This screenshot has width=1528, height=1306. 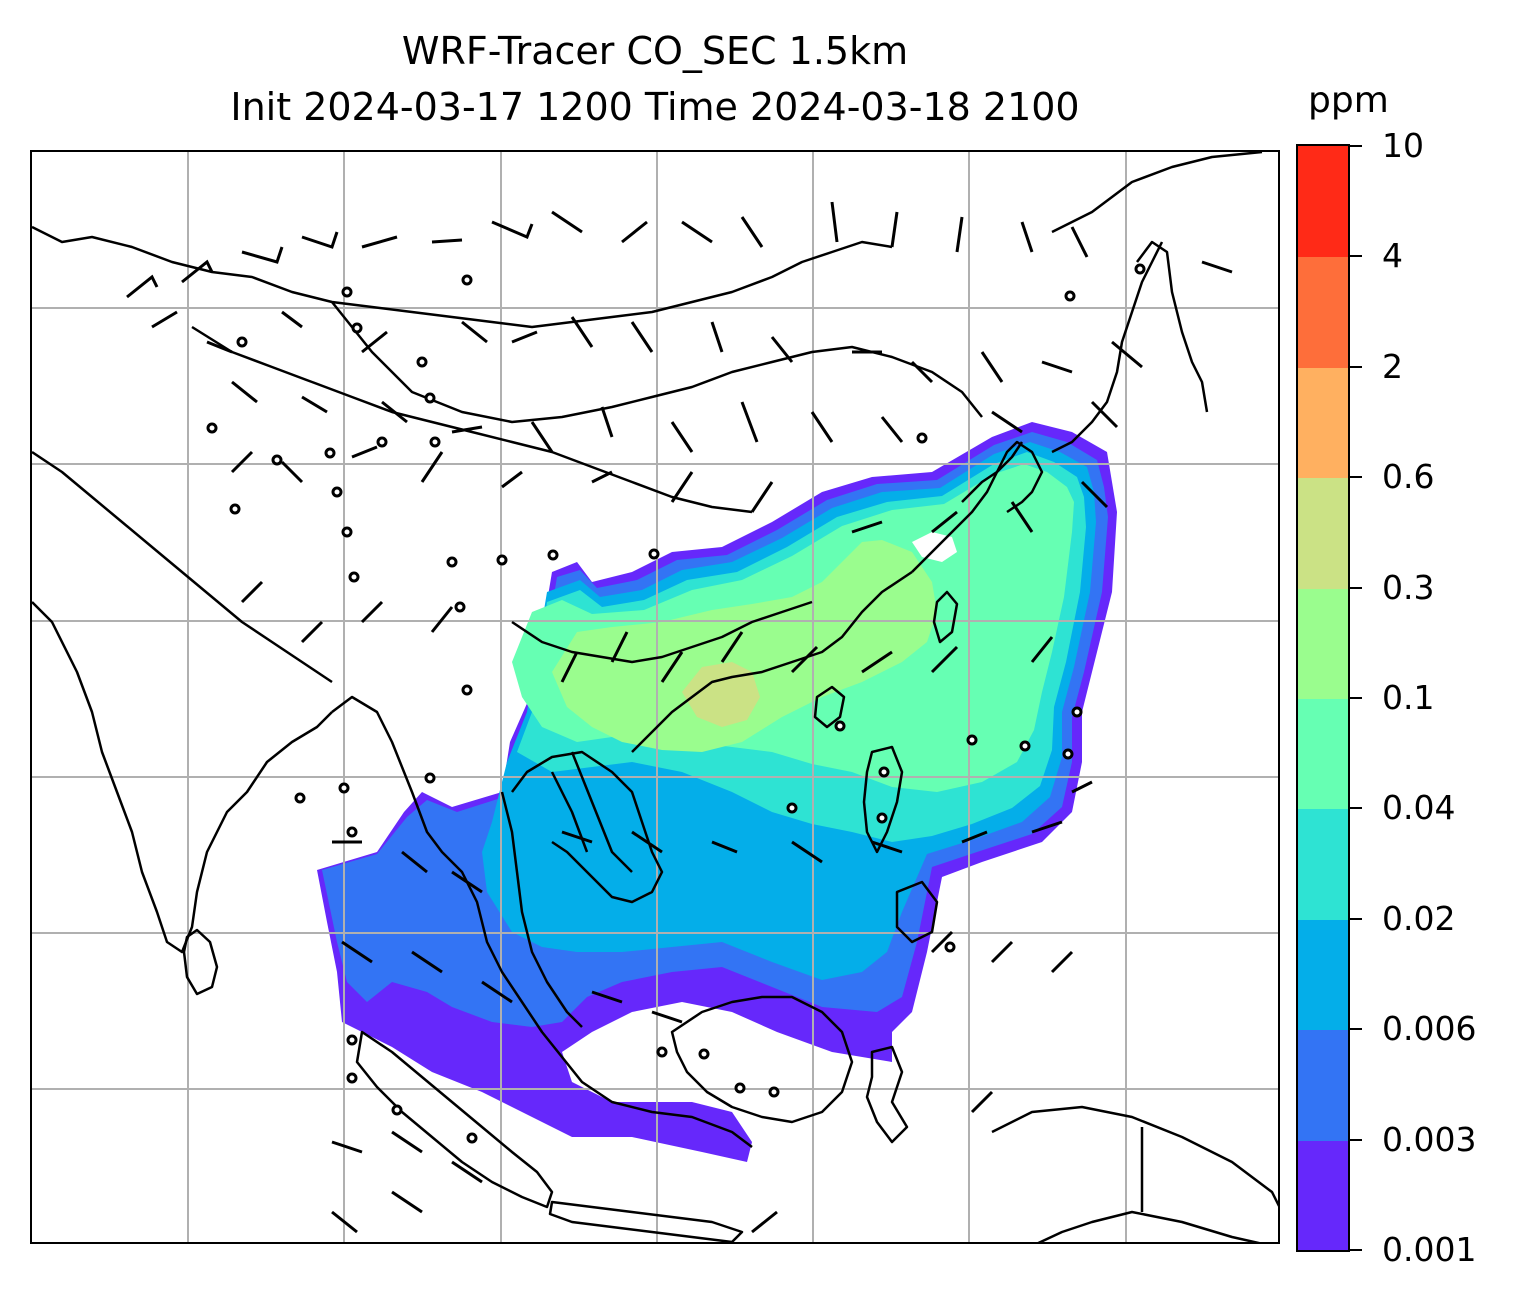 What do you see at coordinates (655, 51) in the screenshot?
I see `map-title: WRF-Tracer CO_SEC 1.5km` at bounding box center [655, 51].